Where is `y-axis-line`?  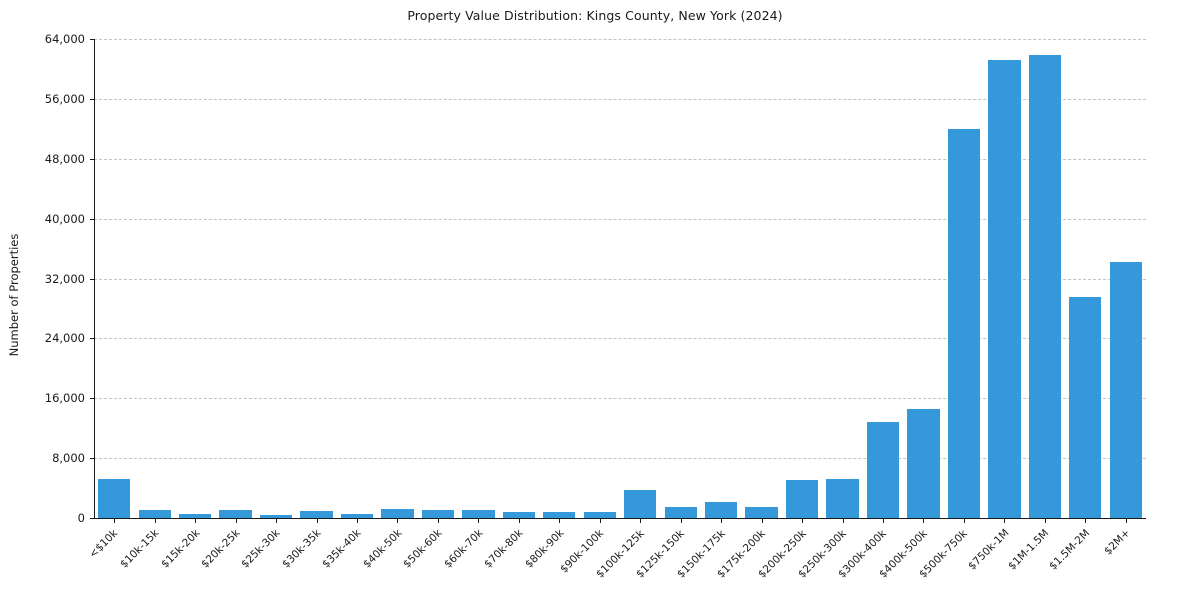
y-axis-line is located at coordinates (94, 278).